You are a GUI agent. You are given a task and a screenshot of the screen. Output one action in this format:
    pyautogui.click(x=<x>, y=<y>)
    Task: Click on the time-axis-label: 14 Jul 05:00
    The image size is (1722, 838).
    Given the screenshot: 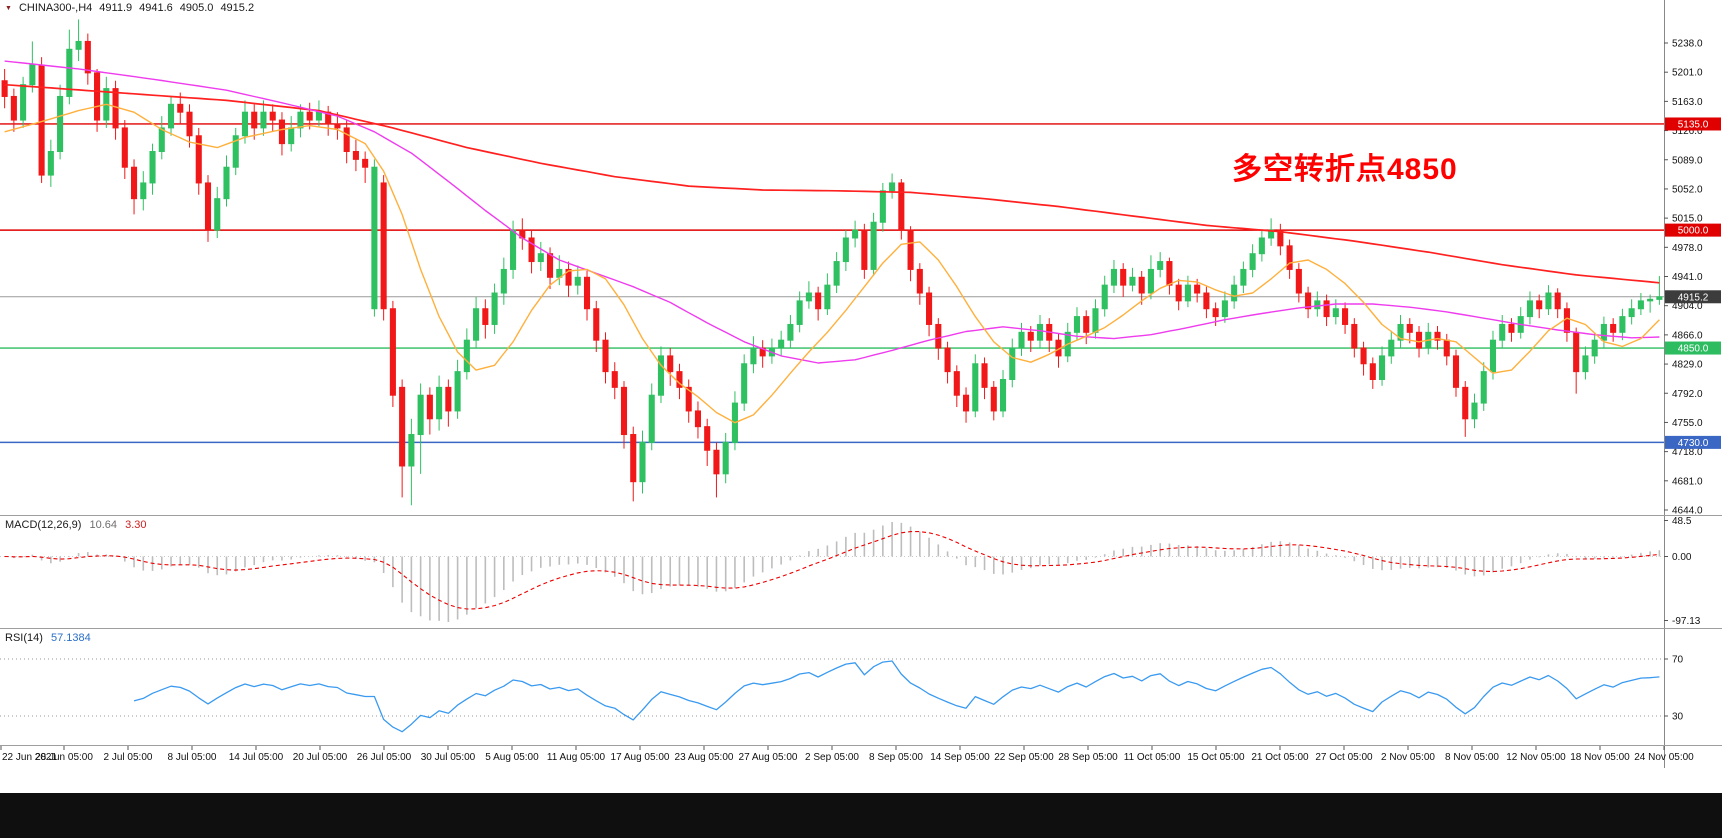 What is the action you would take?
    pyautogui.click(x=256, y=757)
    